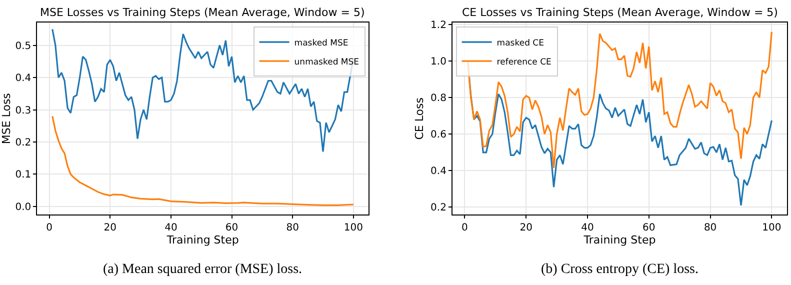 This screenshot has height=285, width=791. Describe the element at coordinates (203, 160) in the screenshot. I see `line-series` at that location.